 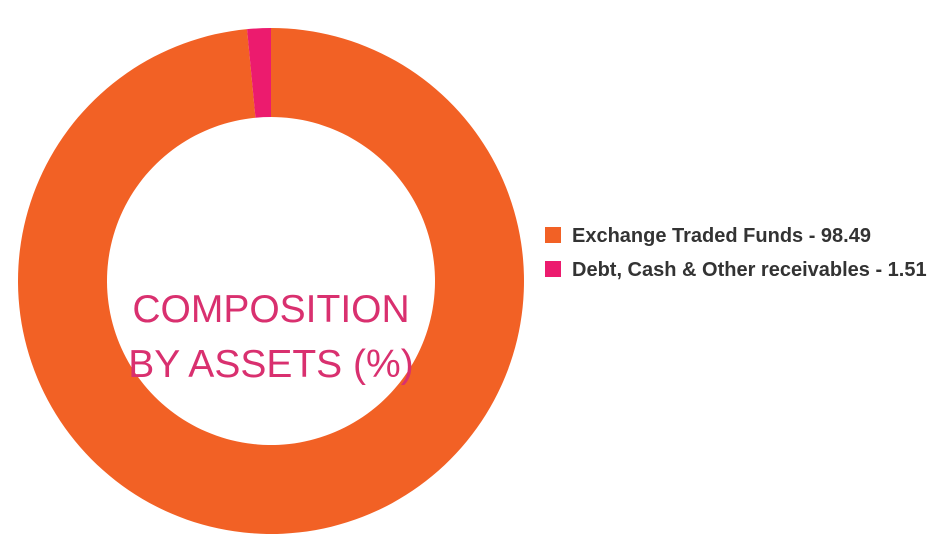 I want to click on slice, so click(x=259, y=73).